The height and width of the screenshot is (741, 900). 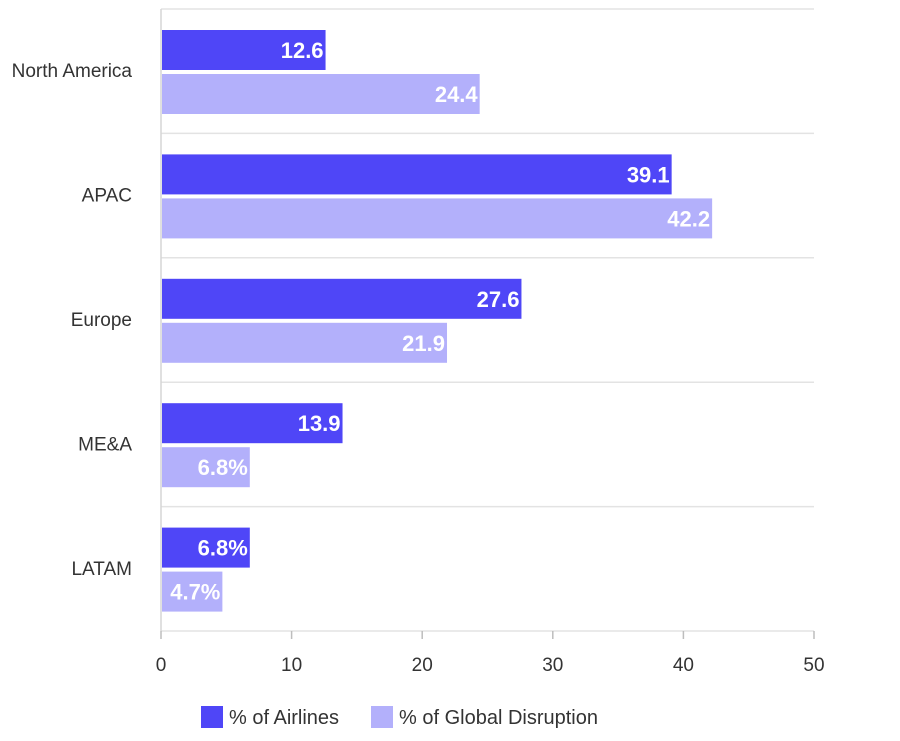 I want to click on category-label: North America, so click(x=72, y=71).